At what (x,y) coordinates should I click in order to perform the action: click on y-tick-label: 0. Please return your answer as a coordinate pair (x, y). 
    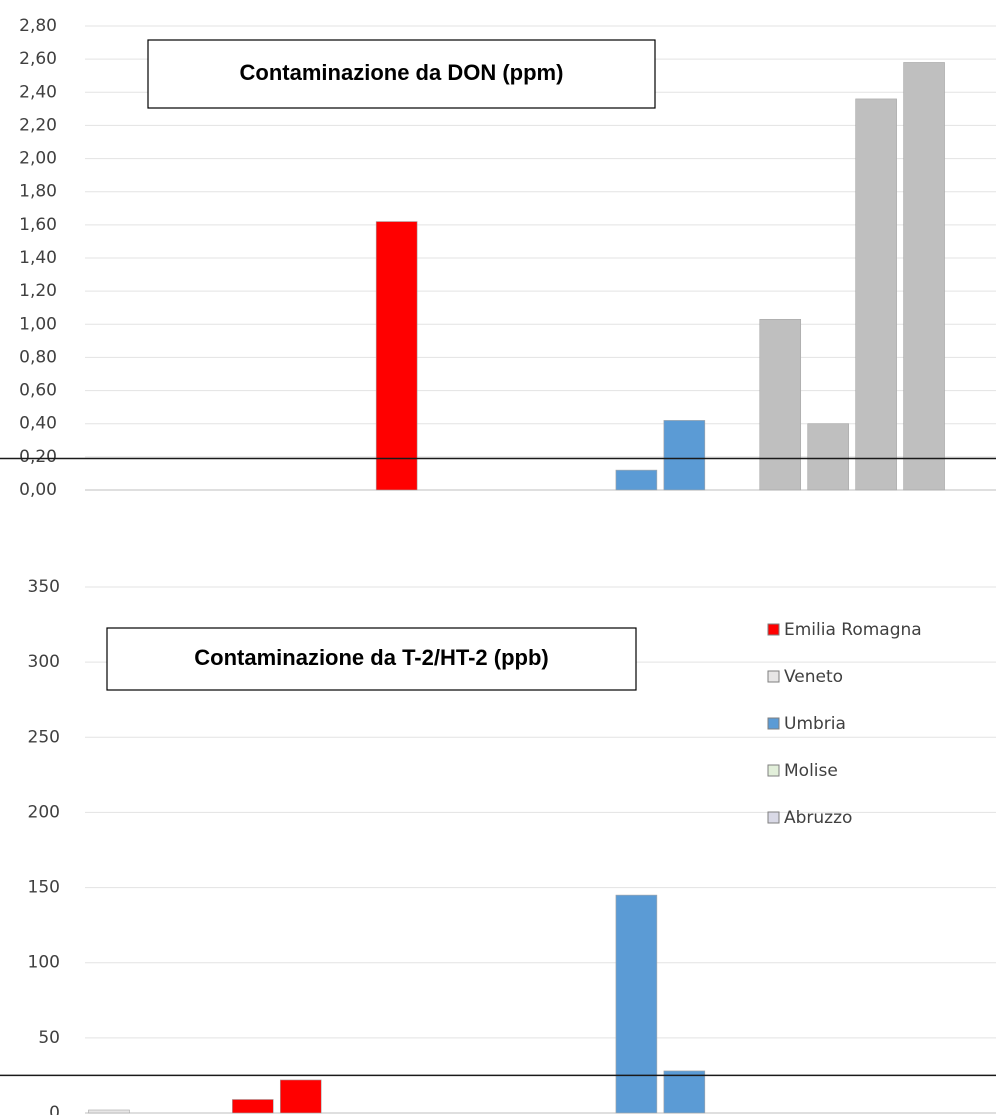
    Looking at the image, I should click on (54, 1109).